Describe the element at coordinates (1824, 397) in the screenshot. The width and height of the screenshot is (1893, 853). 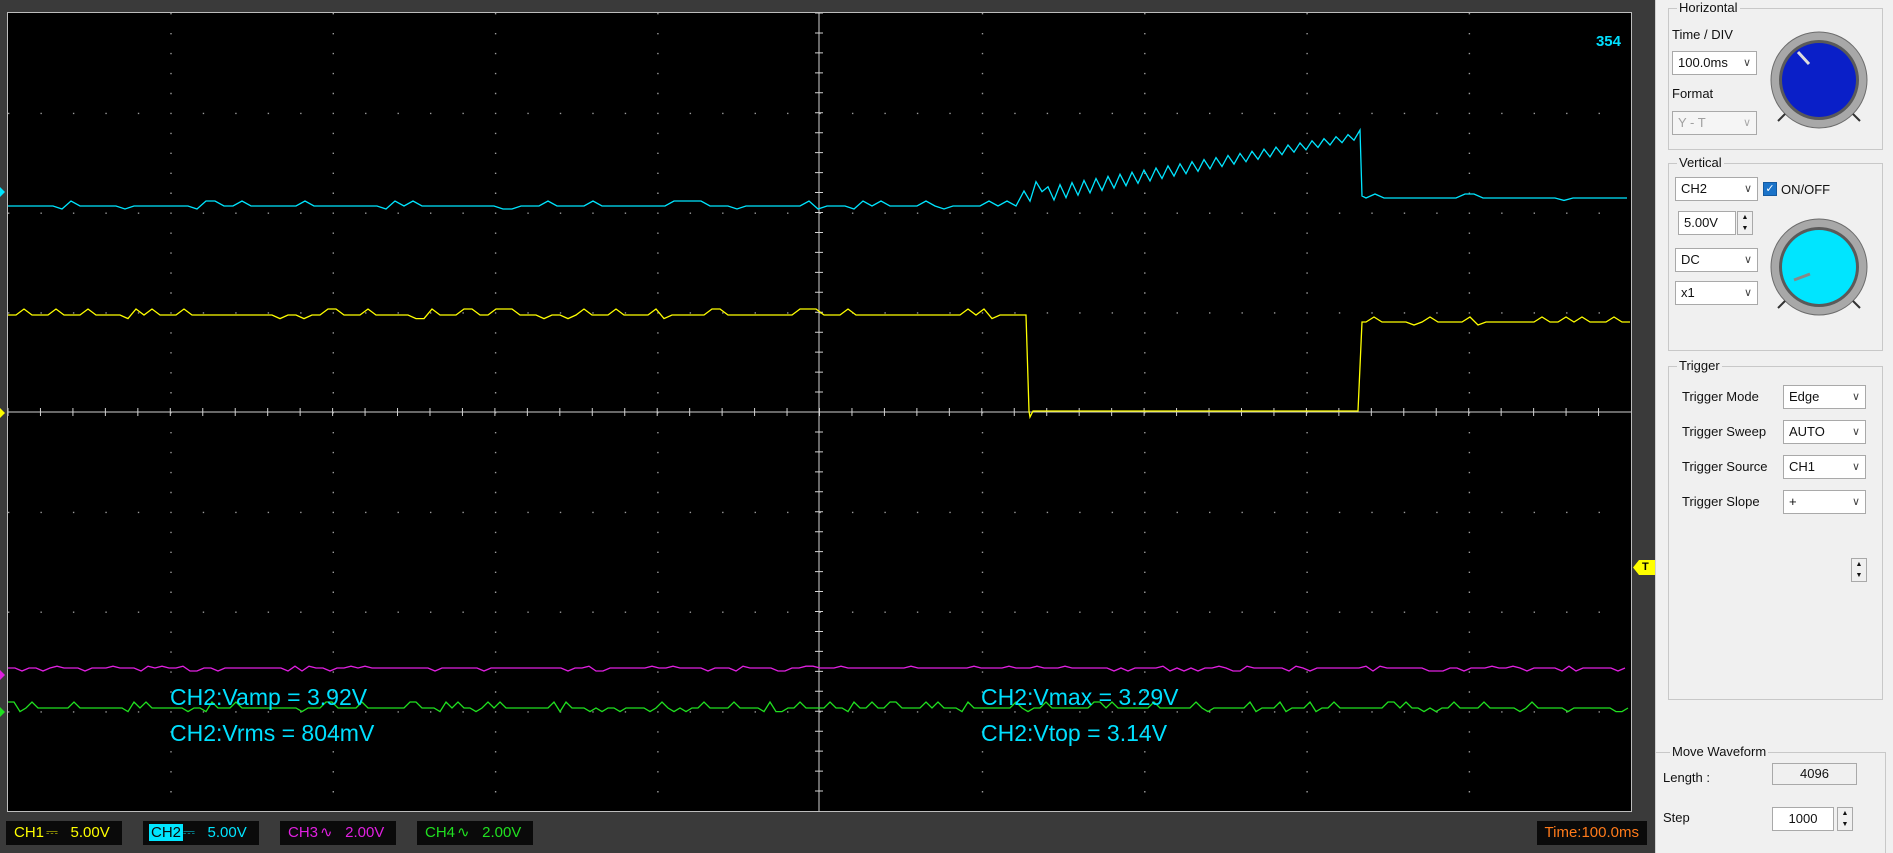
I see `trigger-mode-select: Edge ∨` at that location.